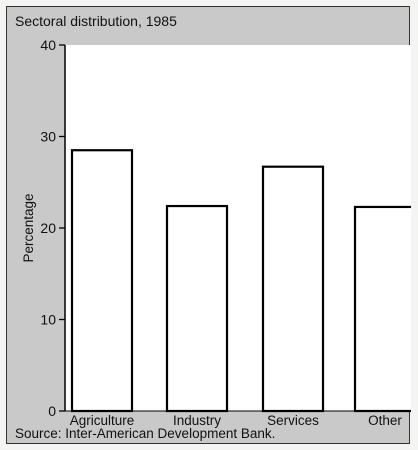  What do you see at coordinates (28, 227) in the screenshot?
I see `y-axis-label: Percentage` at bounding box center [28, 227].